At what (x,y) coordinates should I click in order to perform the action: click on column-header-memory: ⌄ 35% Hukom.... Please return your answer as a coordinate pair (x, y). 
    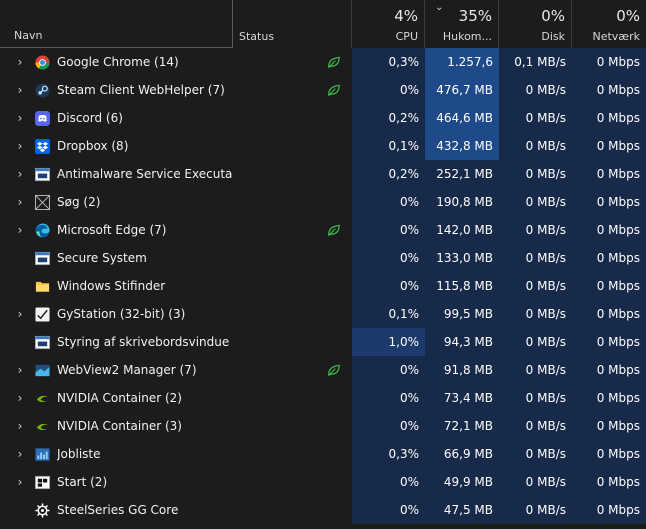
    Looking at the image, I should click on (462, 24).